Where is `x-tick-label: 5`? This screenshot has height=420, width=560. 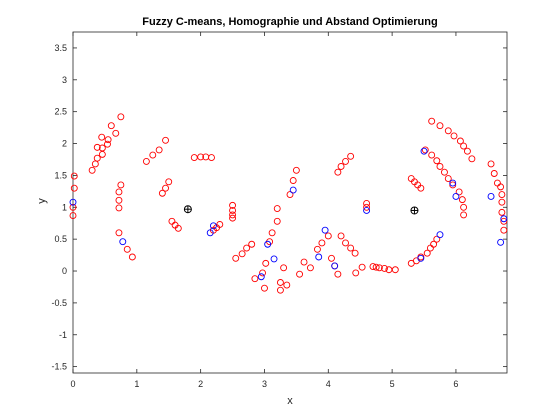
x-tick-label: 5 is located at coordinates (392, 384).